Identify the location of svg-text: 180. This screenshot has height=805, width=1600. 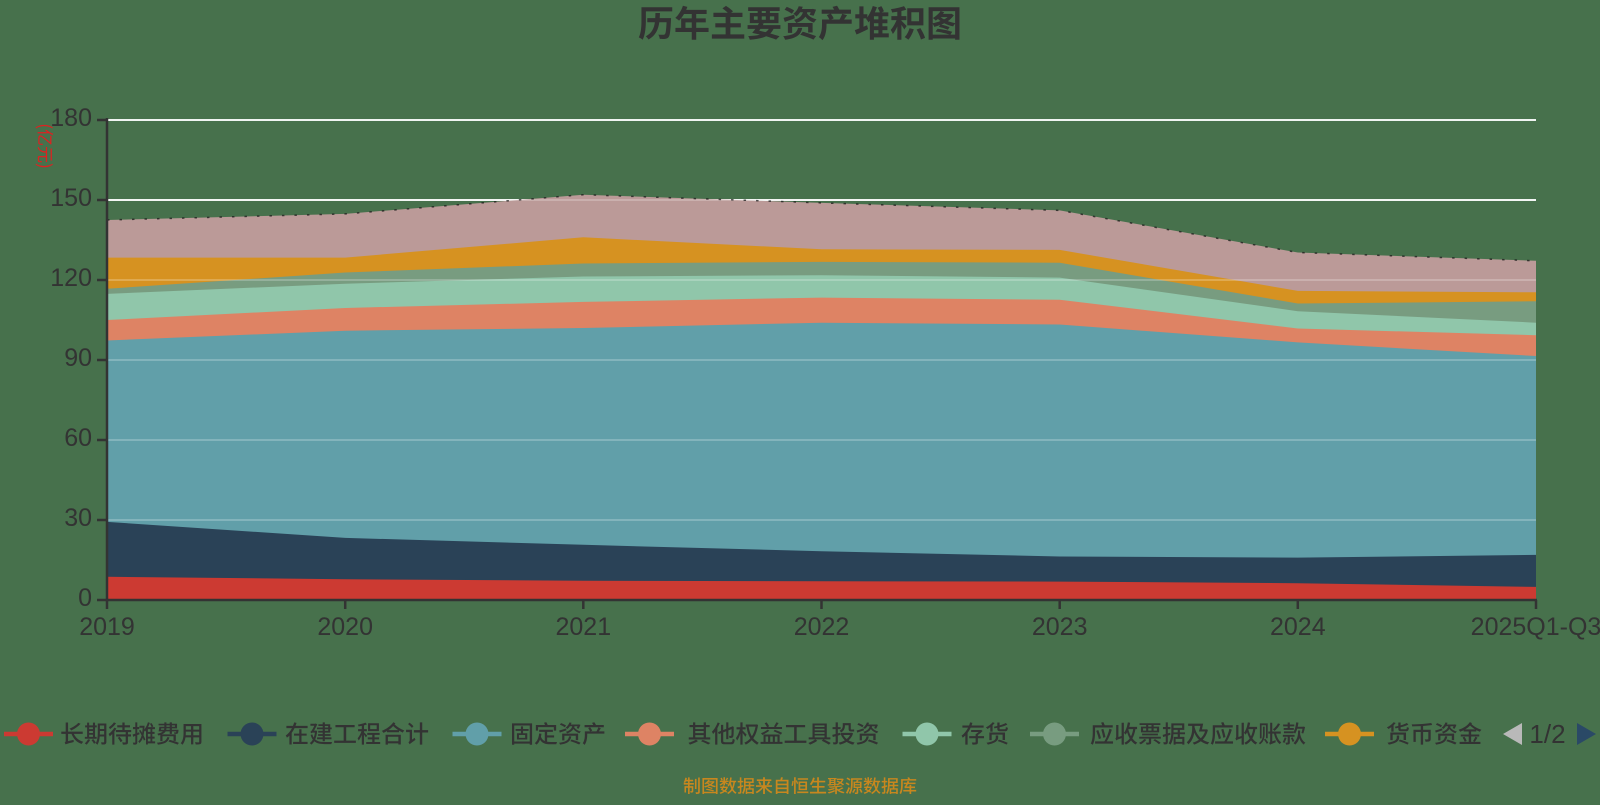
(71, 118).